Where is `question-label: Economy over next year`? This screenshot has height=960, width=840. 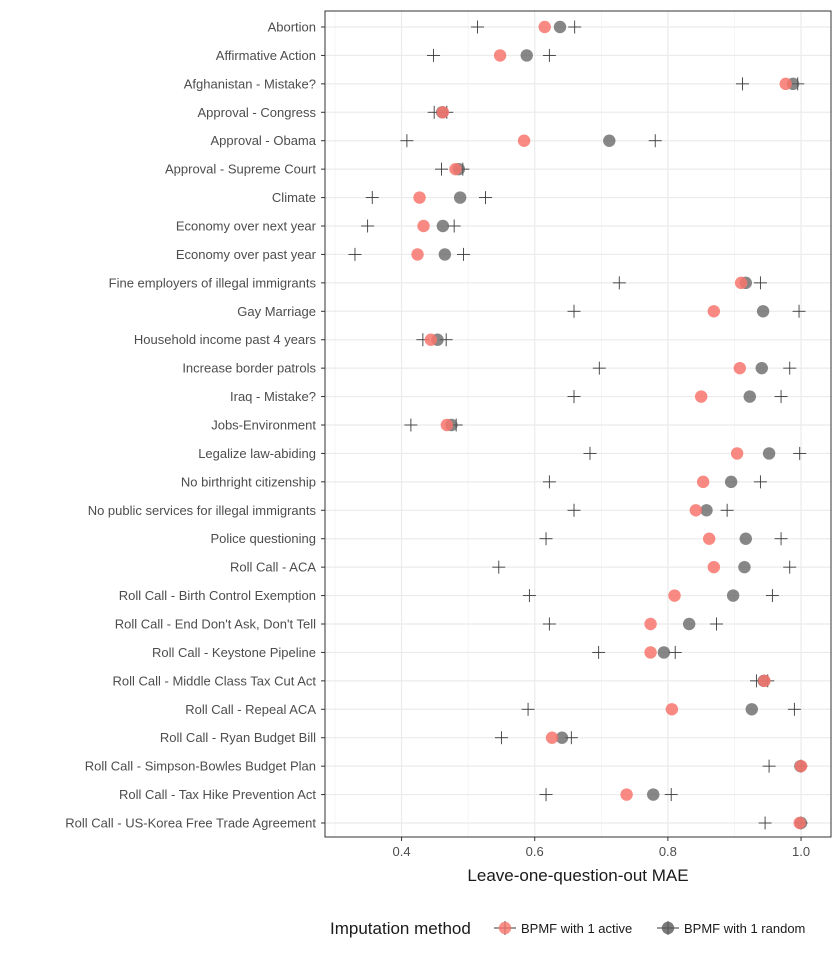 question-label: Economy over next year is located at coordinates (246, 226).